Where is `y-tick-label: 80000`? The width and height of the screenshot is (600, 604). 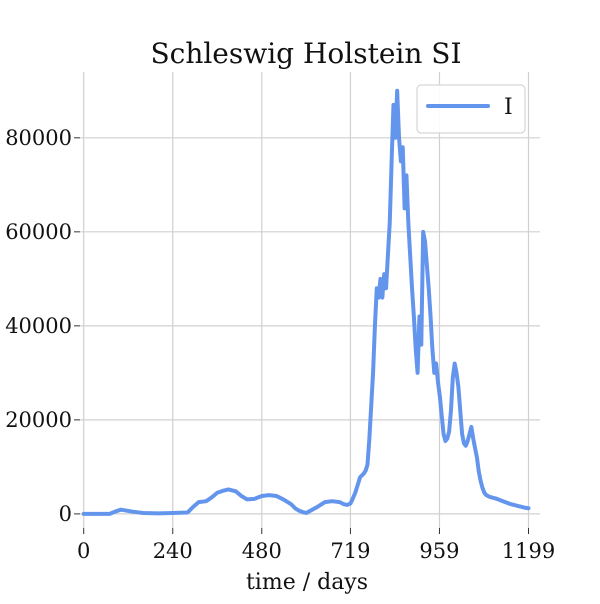 y-tick-label: 80000 is located at coordinates (38, 138).